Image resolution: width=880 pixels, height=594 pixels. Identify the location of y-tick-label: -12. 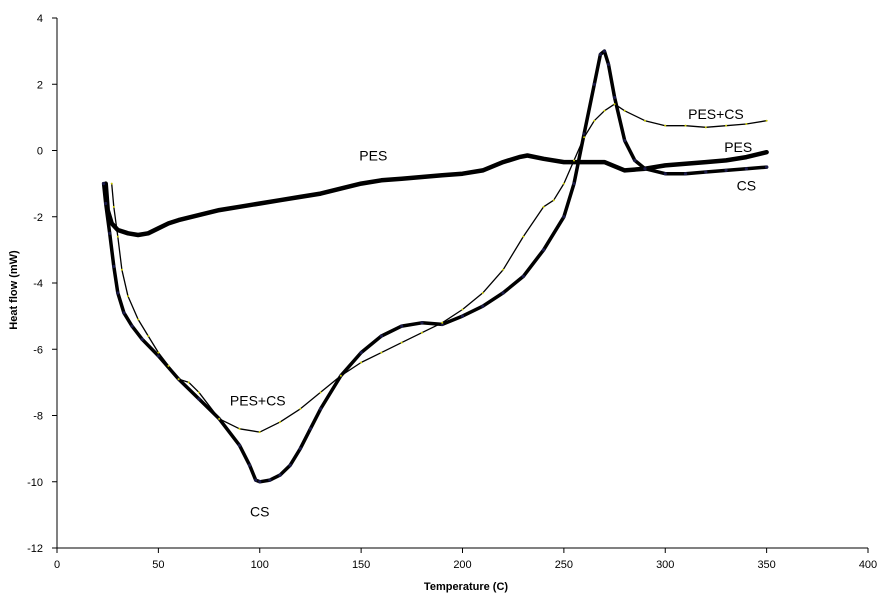
(35, 549).